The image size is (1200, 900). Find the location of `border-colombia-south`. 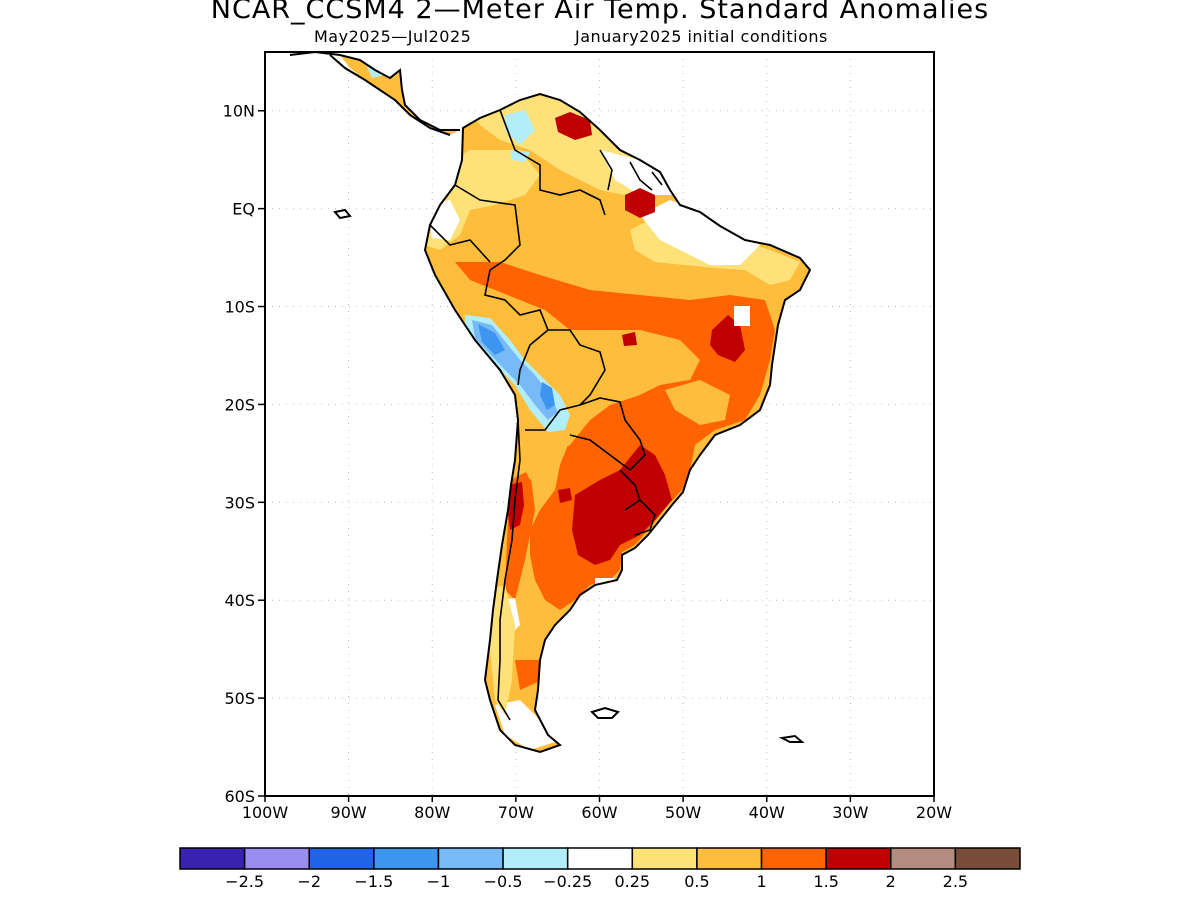

border-colombia-south is located at coordinates (487, 227).